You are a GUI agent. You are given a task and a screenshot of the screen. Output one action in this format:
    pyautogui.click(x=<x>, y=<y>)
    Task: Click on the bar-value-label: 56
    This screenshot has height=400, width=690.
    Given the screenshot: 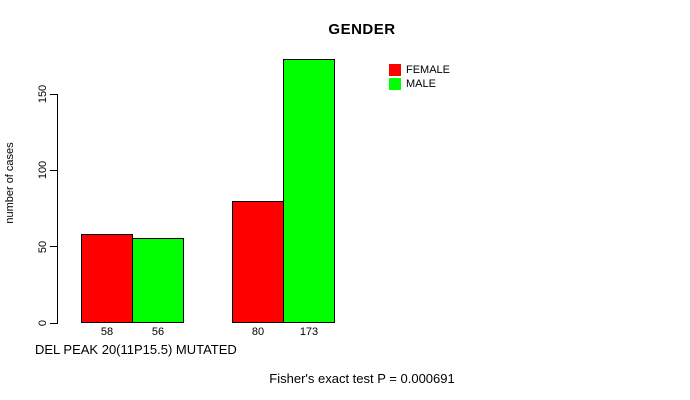 What is the action you would take?
    pyautogui.click(x=158, y=332)
    